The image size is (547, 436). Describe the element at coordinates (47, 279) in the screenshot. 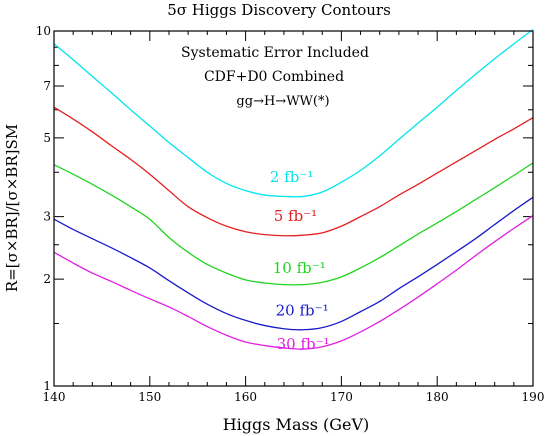

I see `y-tick-label: 2` at that location.